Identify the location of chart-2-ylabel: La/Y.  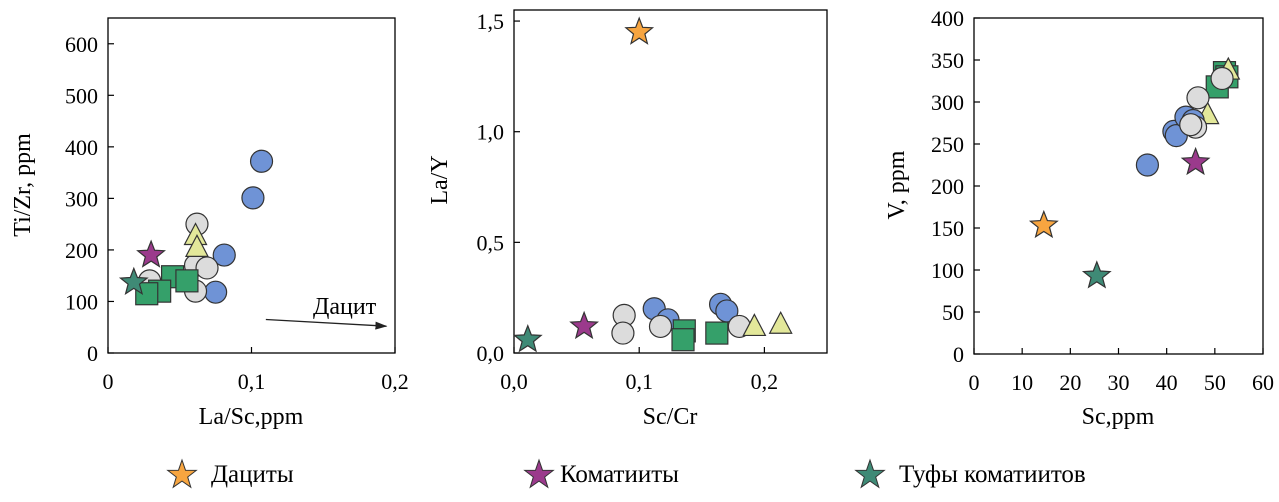
(440, 179).